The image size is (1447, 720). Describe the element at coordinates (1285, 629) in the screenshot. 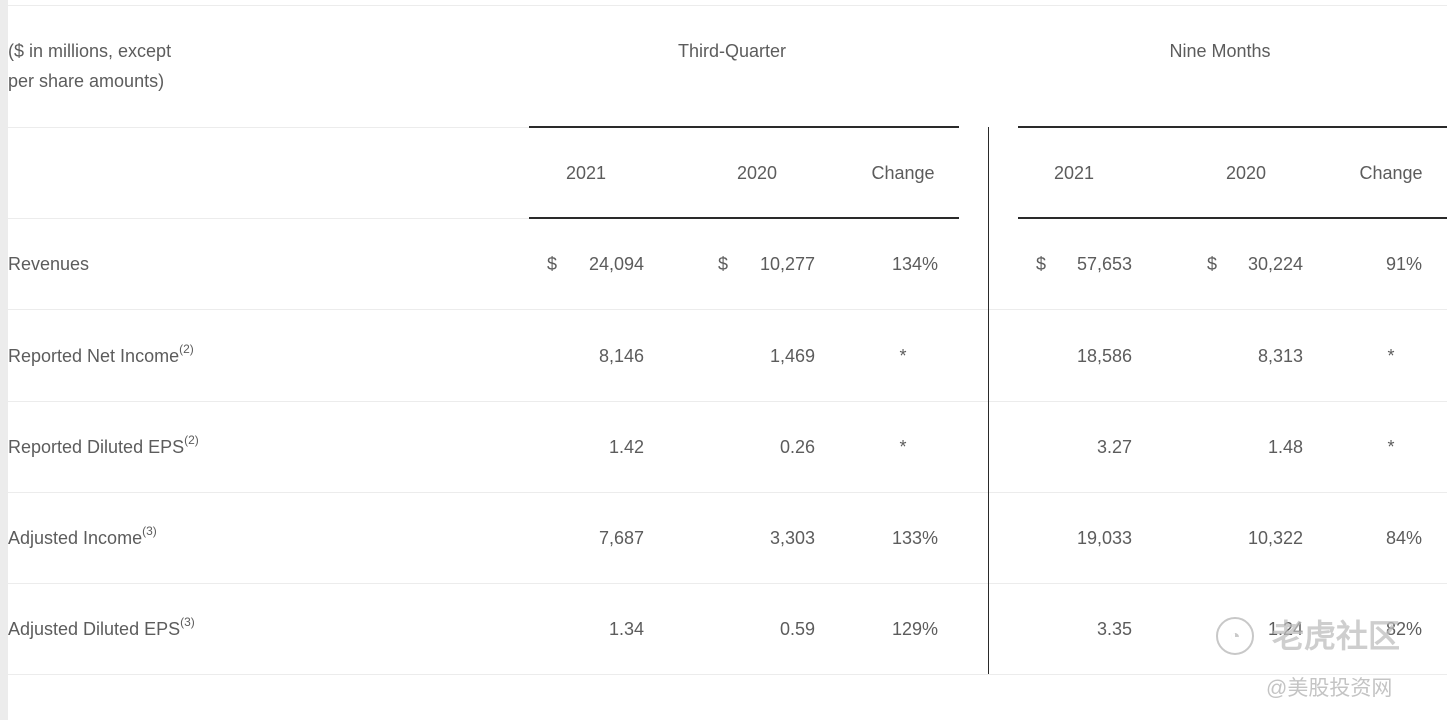

I see `table-cell: 1.24` at that location.